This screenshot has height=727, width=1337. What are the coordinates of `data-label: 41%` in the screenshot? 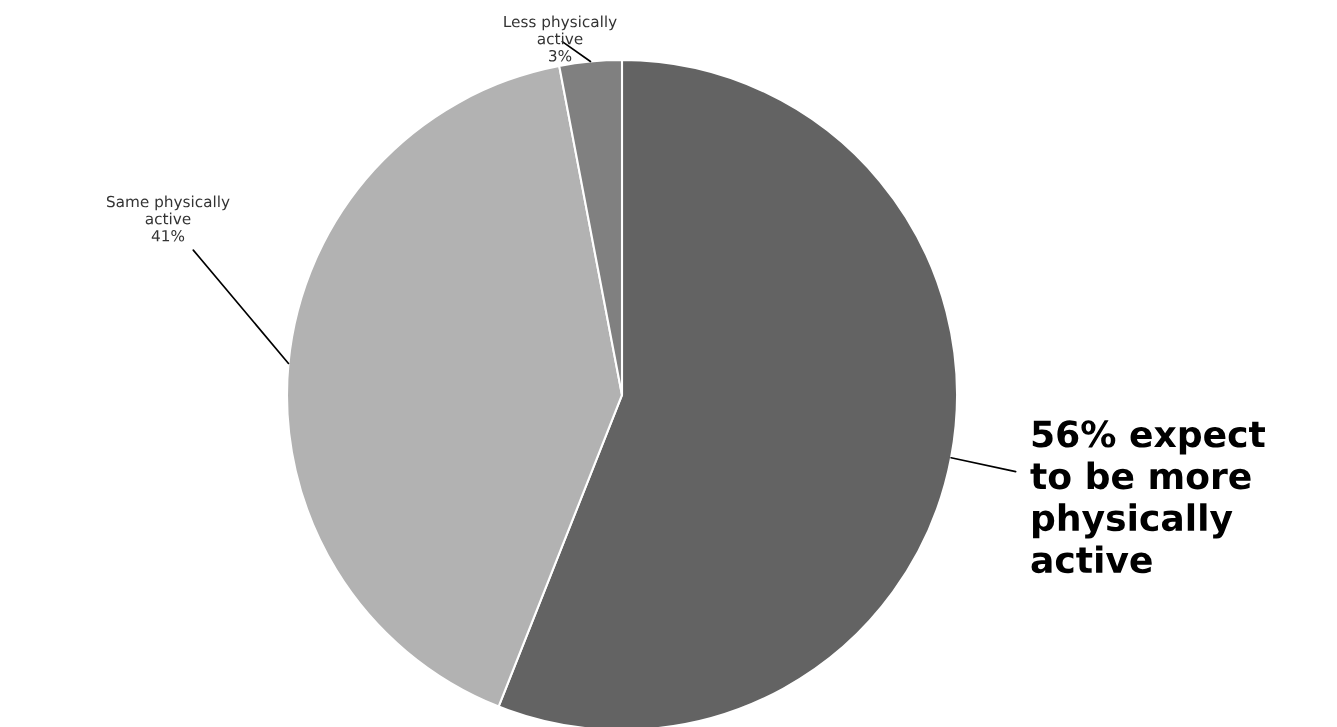 It's located at (168, 235).